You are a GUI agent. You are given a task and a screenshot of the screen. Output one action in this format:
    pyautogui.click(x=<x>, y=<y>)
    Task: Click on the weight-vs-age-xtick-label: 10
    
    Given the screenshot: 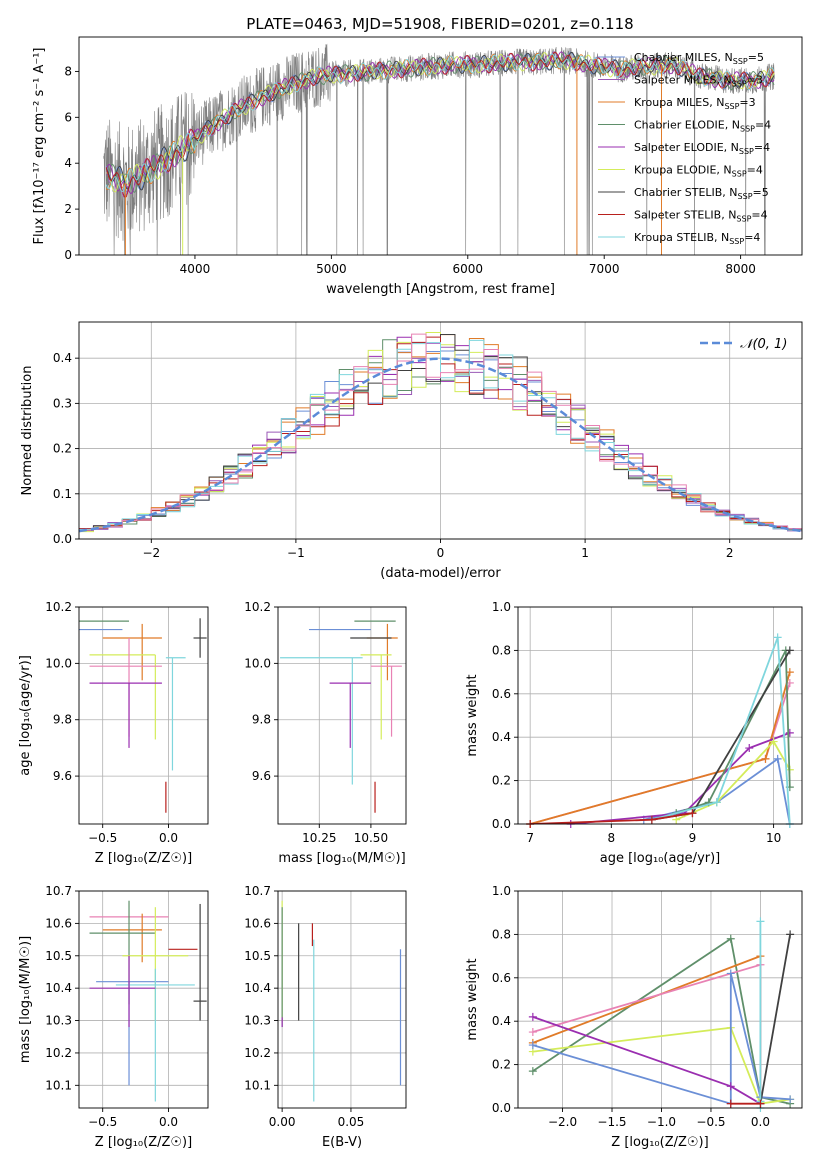 What is the action you would take?
    pyautogui.click(x=773, y=838)
    